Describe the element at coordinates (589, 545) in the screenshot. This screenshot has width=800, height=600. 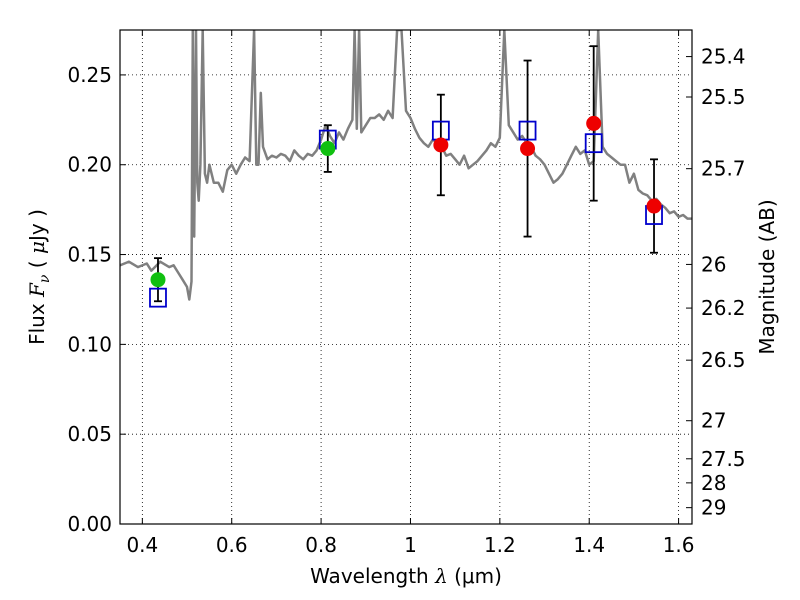
I see `x-tick-label: 1.4` at that location.